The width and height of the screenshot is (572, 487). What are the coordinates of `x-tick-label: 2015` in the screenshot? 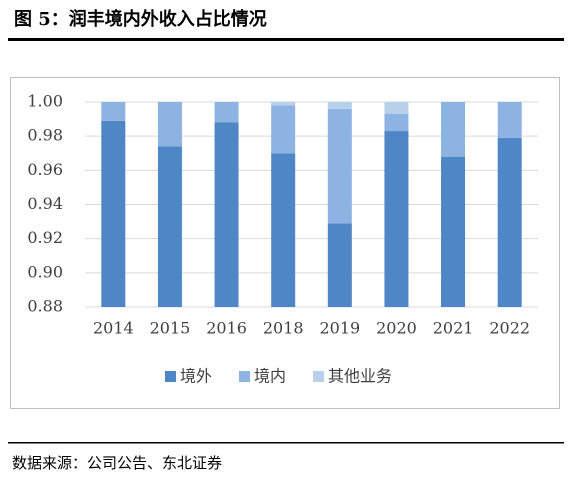 It's located at (170, 328).